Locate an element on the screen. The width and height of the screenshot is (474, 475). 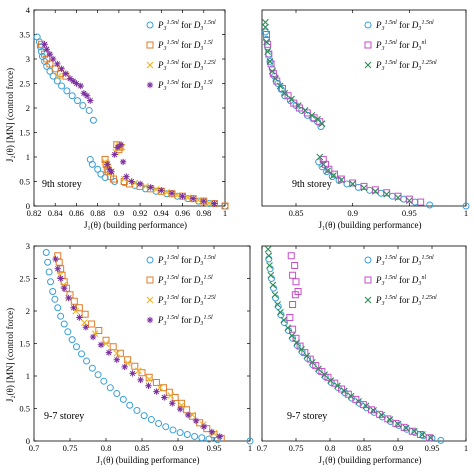
y-tick-label: 0.5 is located at coordinates (24, 409).